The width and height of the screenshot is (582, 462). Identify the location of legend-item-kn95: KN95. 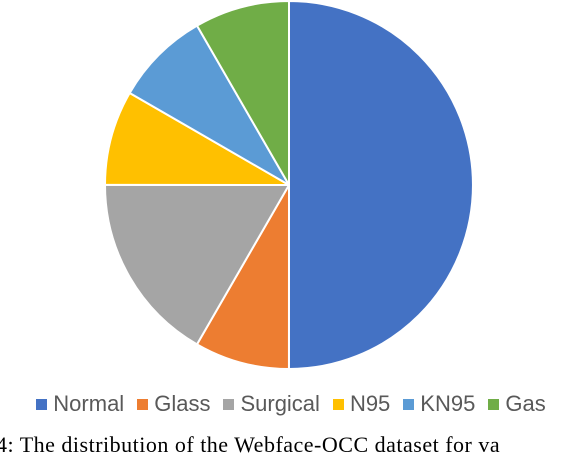
(439, 404).